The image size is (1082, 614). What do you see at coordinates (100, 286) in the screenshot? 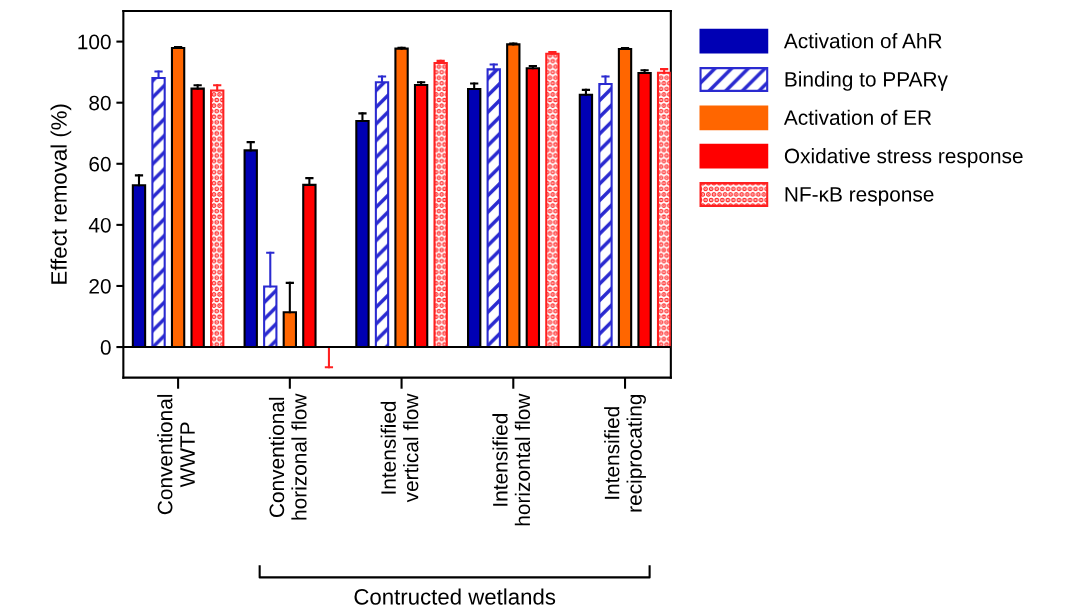
I see `y-tick-label: 20` at bounding box center [100, 286].